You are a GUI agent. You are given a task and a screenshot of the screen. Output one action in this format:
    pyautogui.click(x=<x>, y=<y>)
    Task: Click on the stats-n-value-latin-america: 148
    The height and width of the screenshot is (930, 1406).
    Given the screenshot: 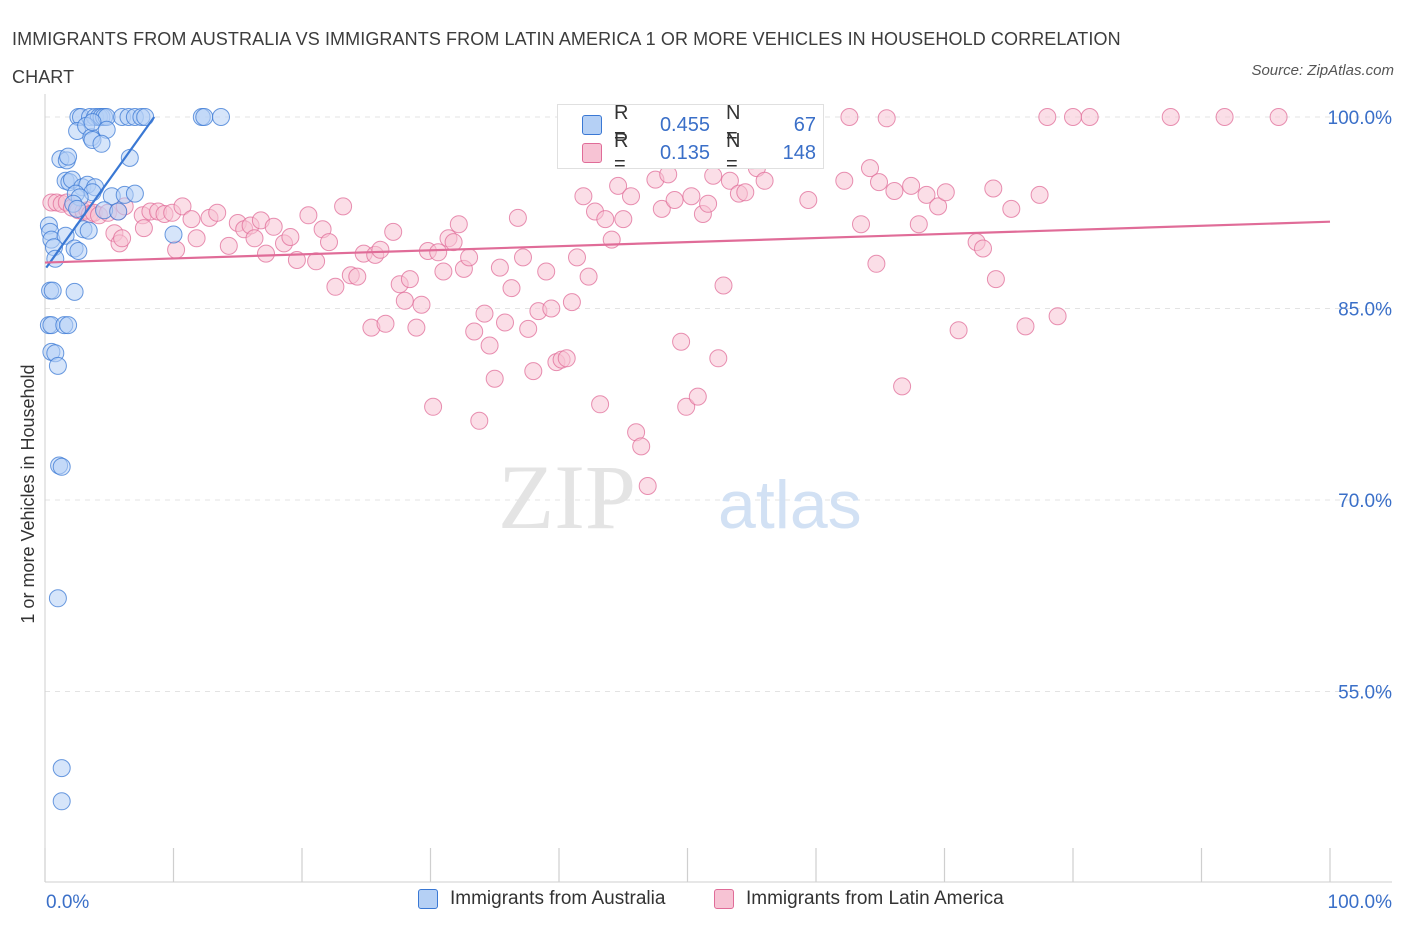 What is the action you would take?
    pyautogui.click(x=799, y=152)
    